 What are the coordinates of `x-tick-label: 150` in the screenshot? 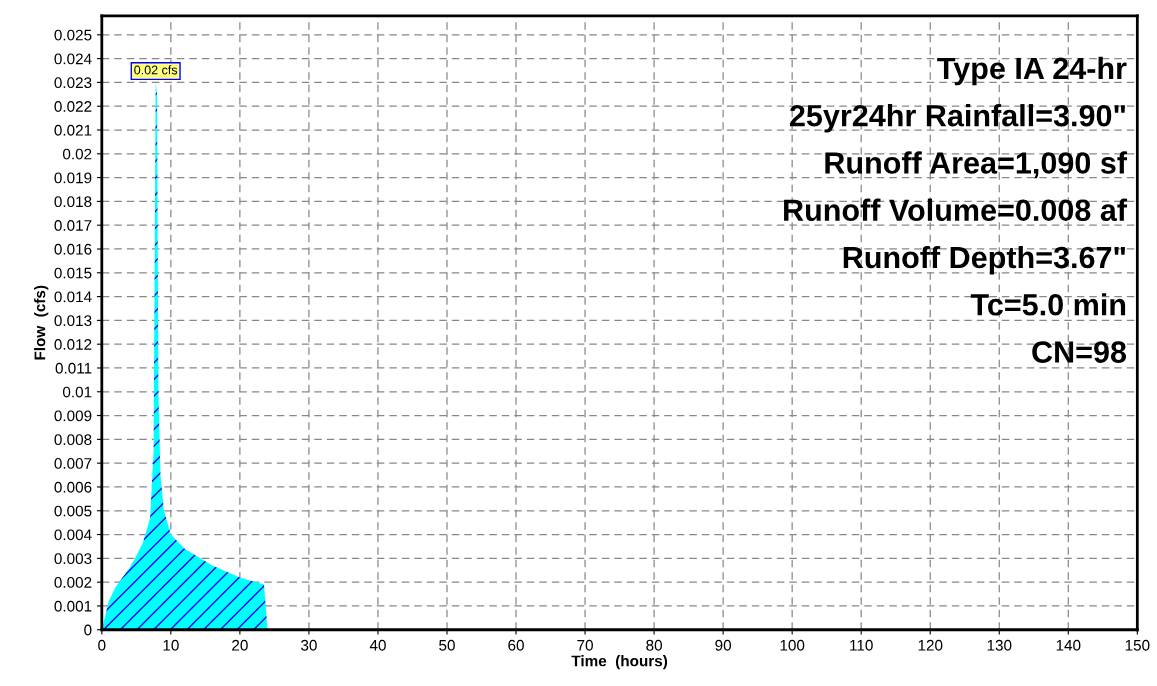 It's located at (1137, 645).